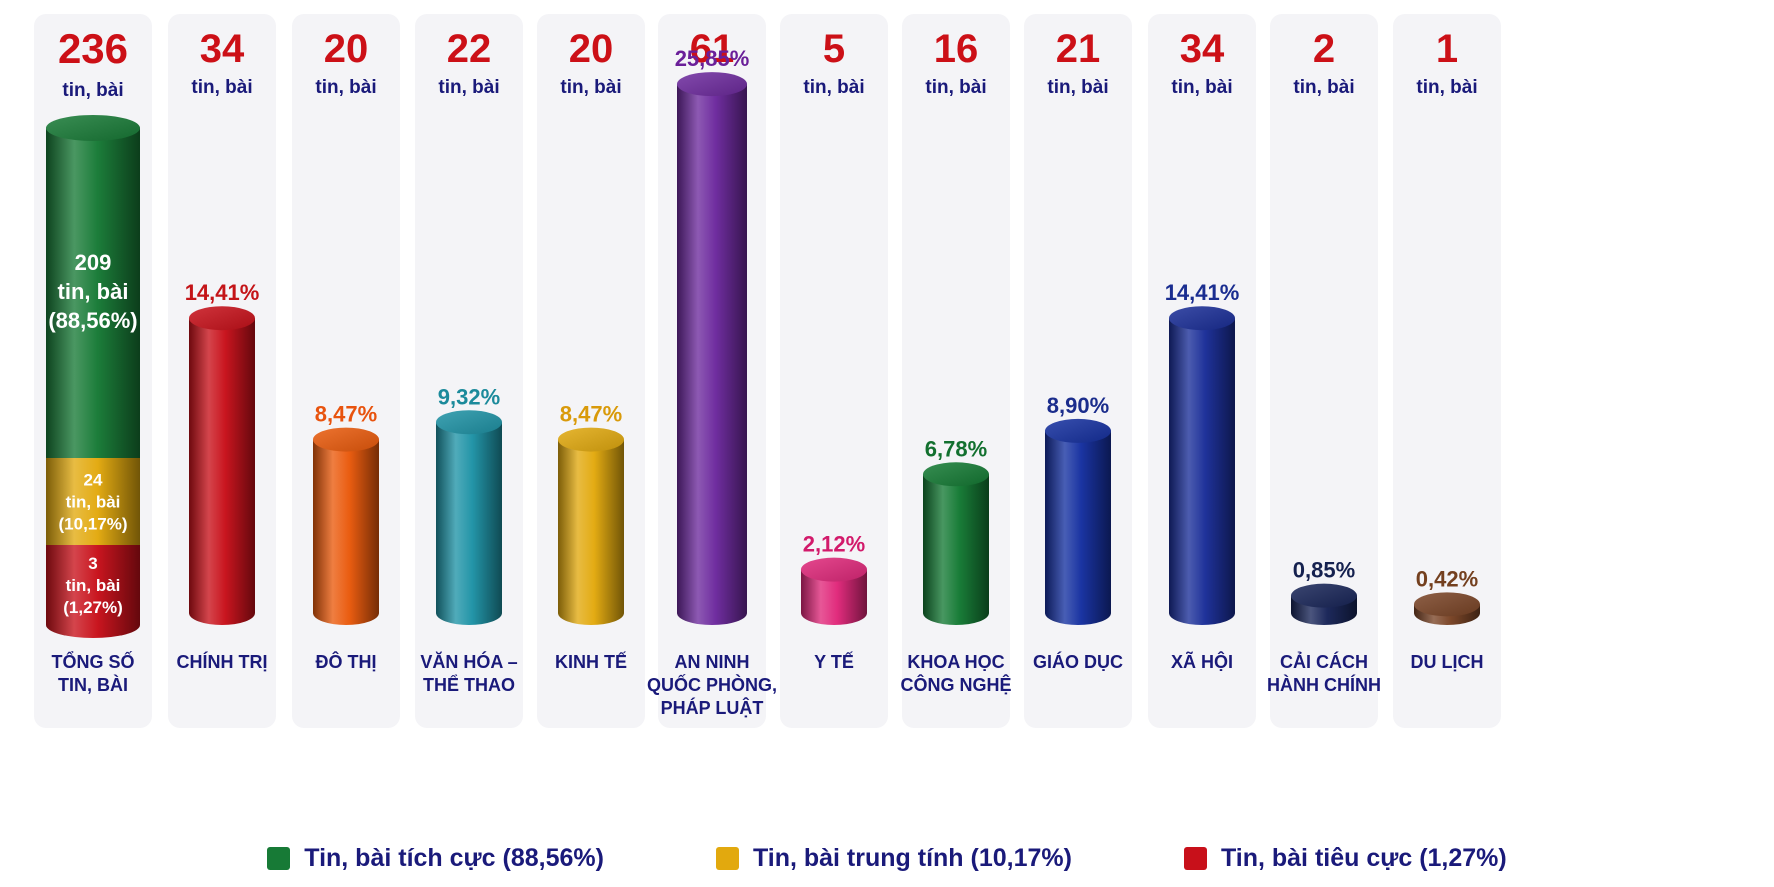  What do you see at coordinates (956, 49) in the screenshot?
I see `count-label: 16` at bounding box center [956, 49].